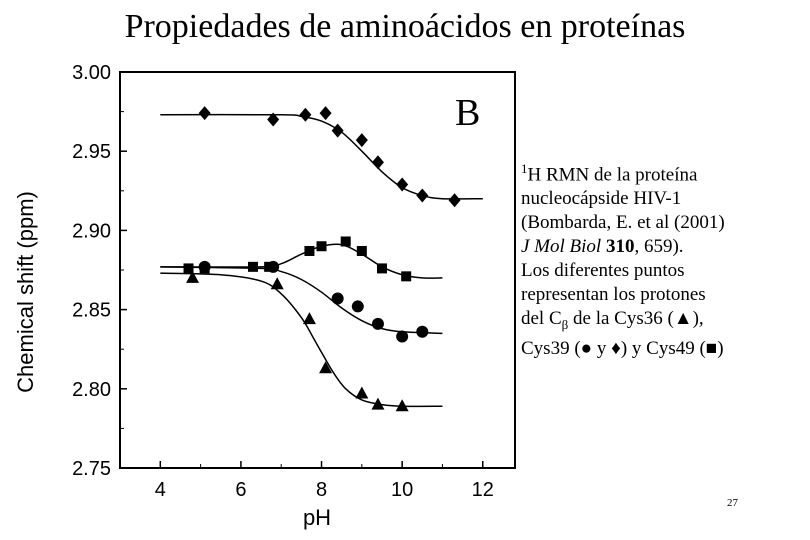  Describe the element at coordinates (240, 490) in the screenshot. I see `x-tick-label: 6` at that location.